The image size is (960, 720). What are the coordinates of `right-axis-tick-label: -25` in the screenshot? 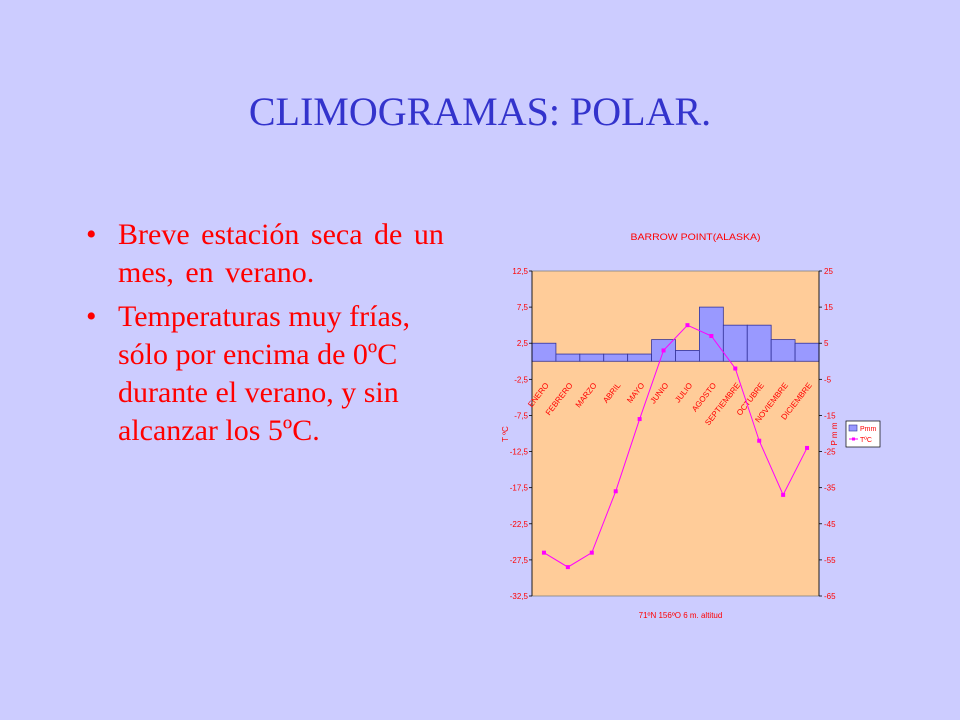 It's located at (830, 452).